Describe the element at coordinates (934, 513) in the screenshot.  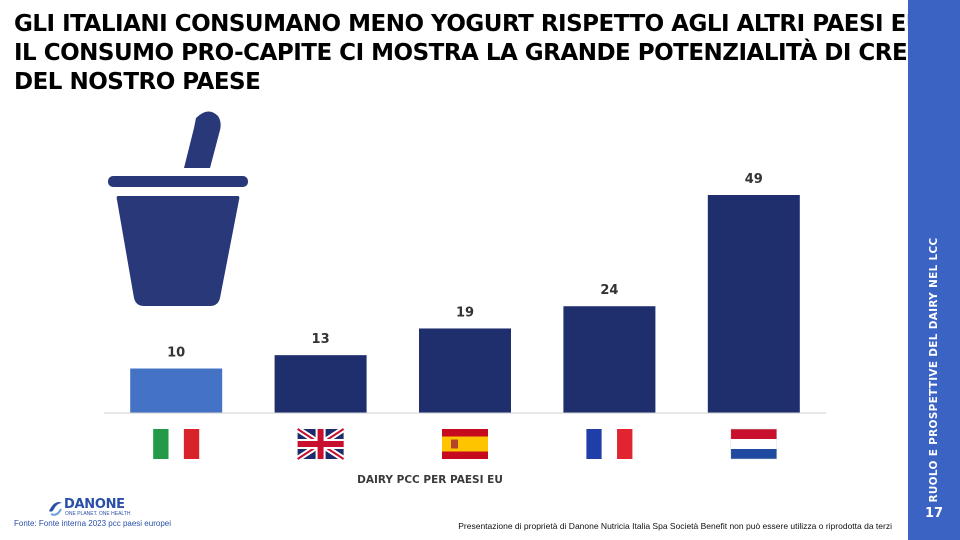
I see `page-number: 17` at that location.